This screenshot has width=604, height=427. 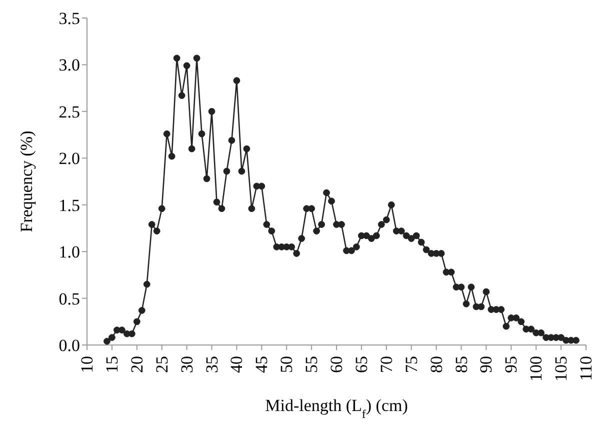 I want to click on x-tick-label: 30, so click(x=186, y=364).